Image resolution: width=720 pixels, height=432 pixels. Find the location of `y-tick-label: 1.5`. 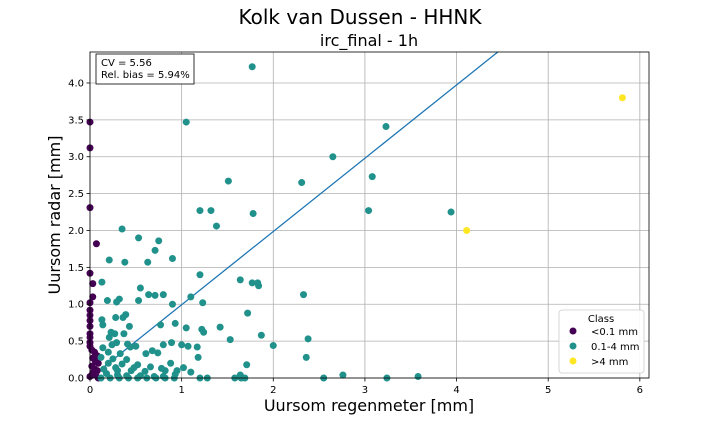

y-tick-label: 1.5 is located at coordinates (76, 268).